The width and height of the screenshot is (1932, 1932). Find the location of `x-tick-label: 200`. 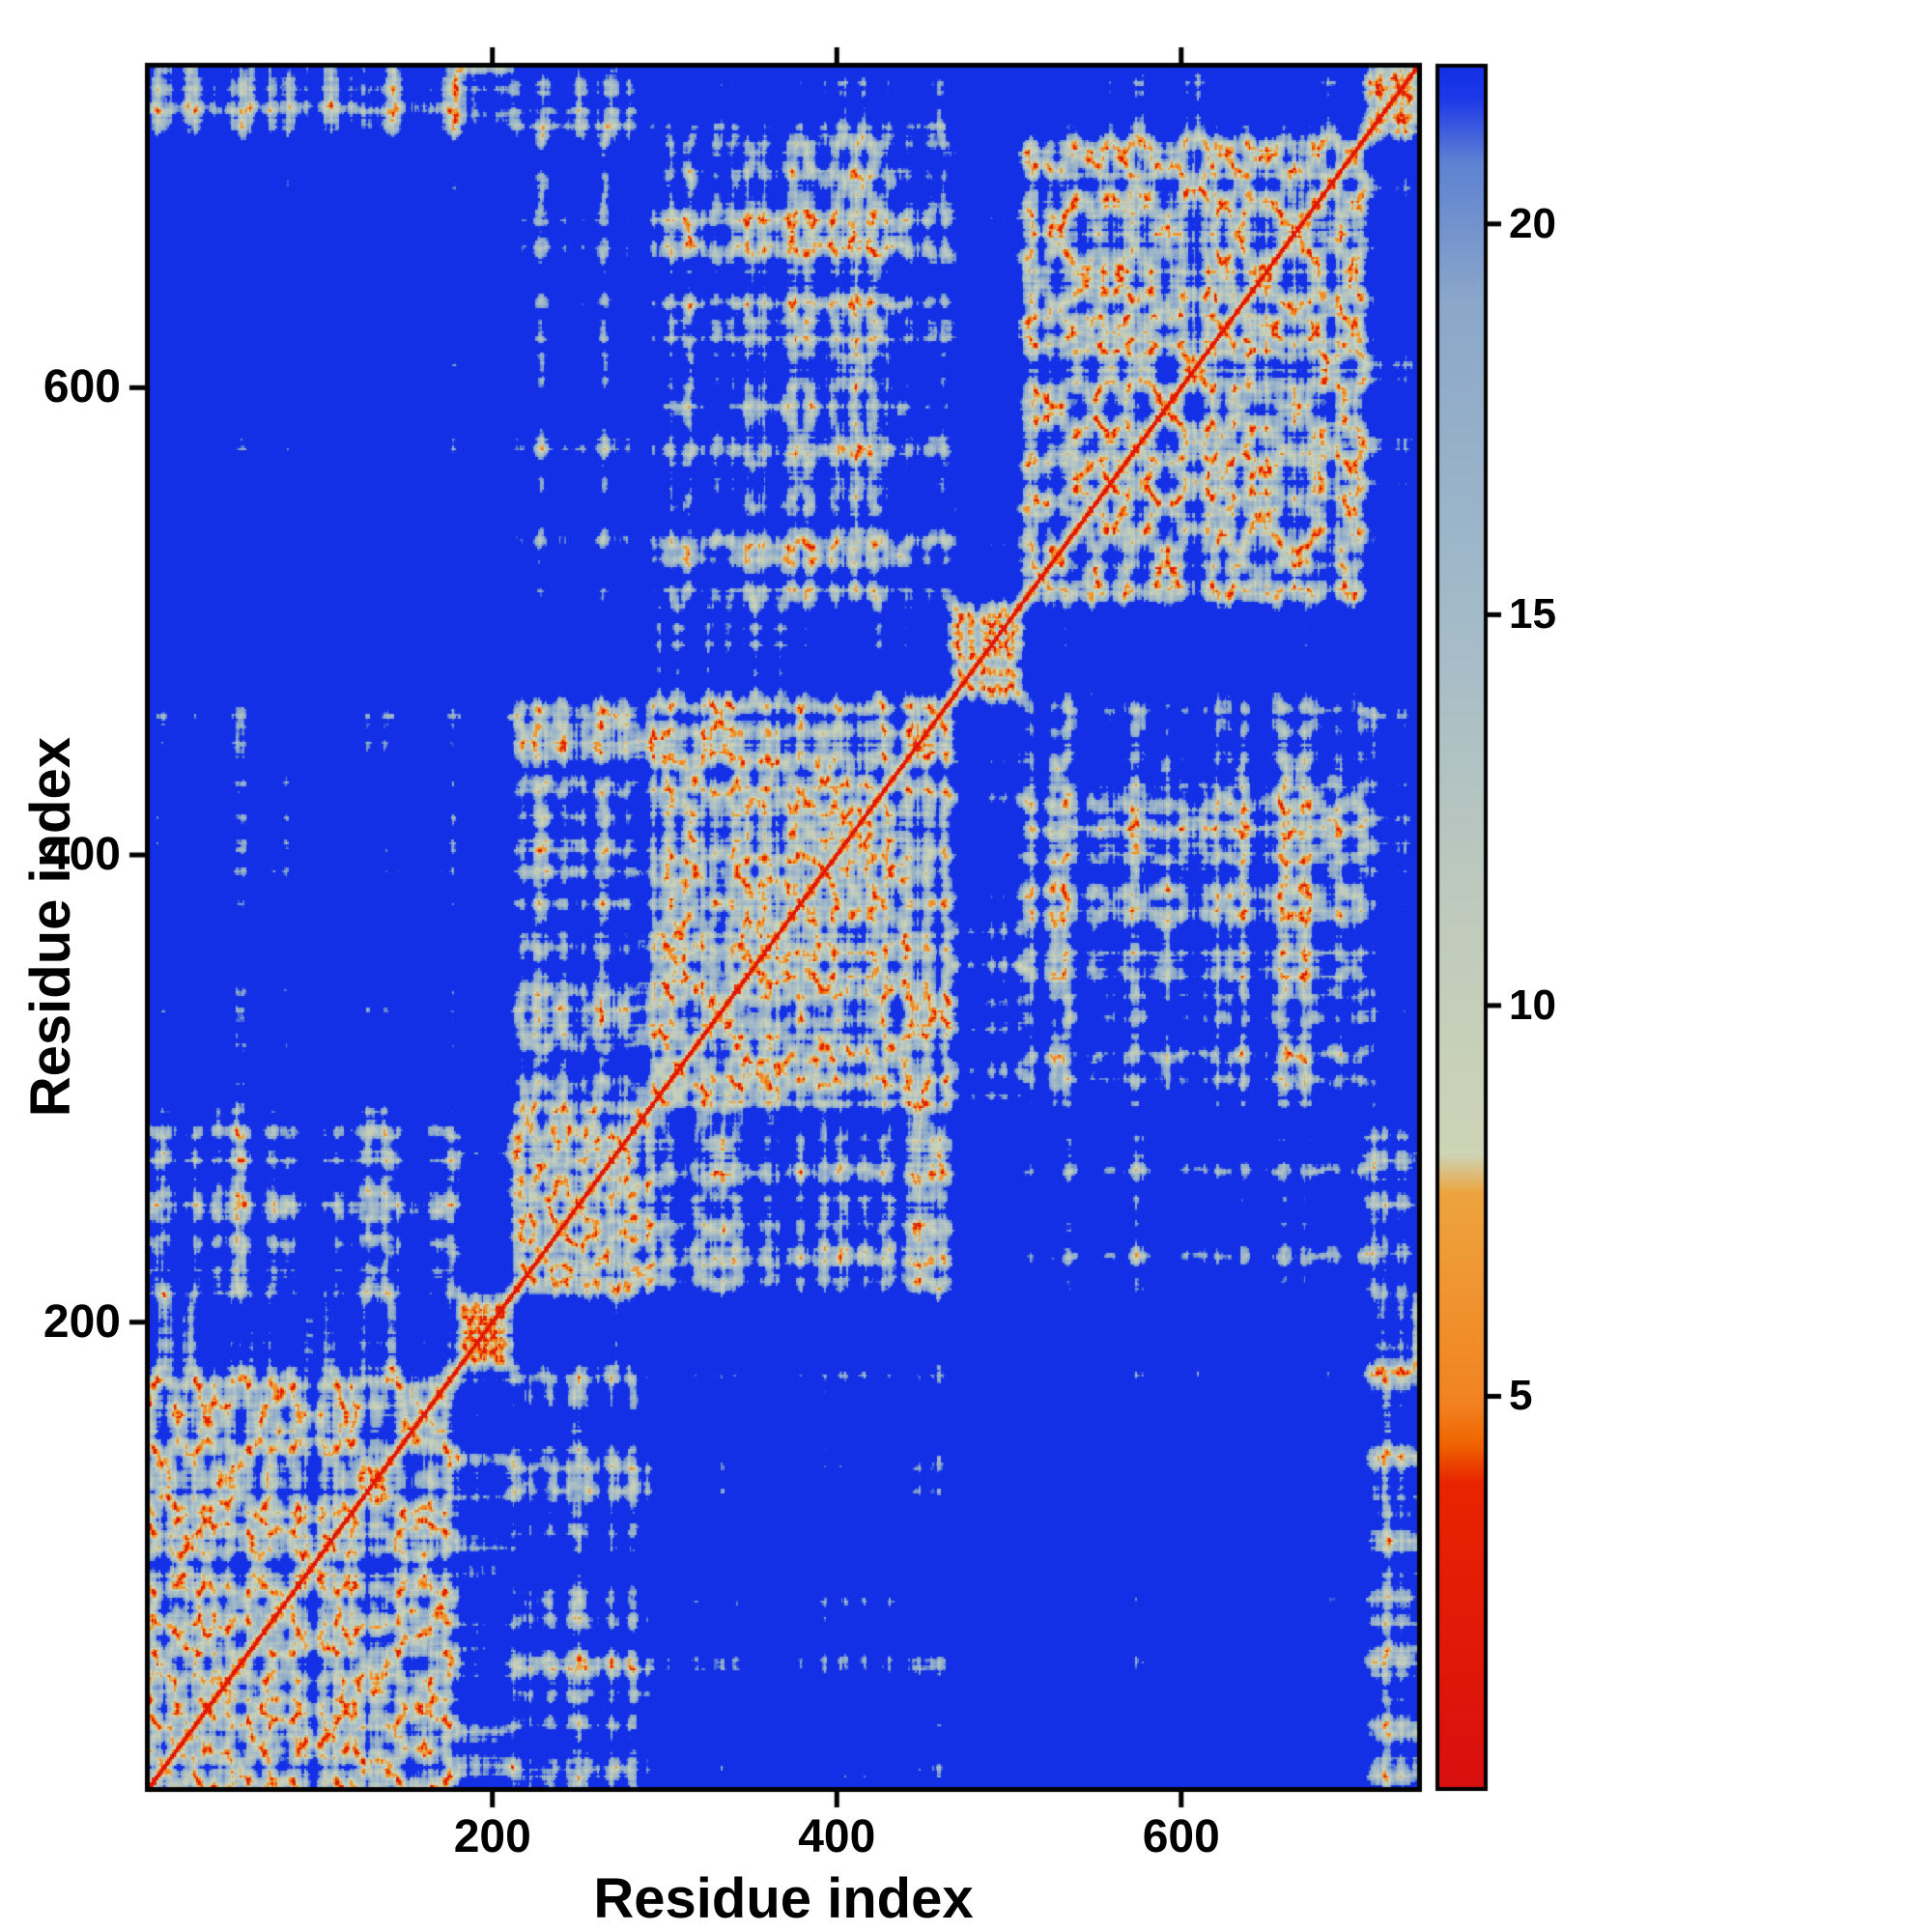

x-tick-label: 200 is located at coordinates (492, 1836).